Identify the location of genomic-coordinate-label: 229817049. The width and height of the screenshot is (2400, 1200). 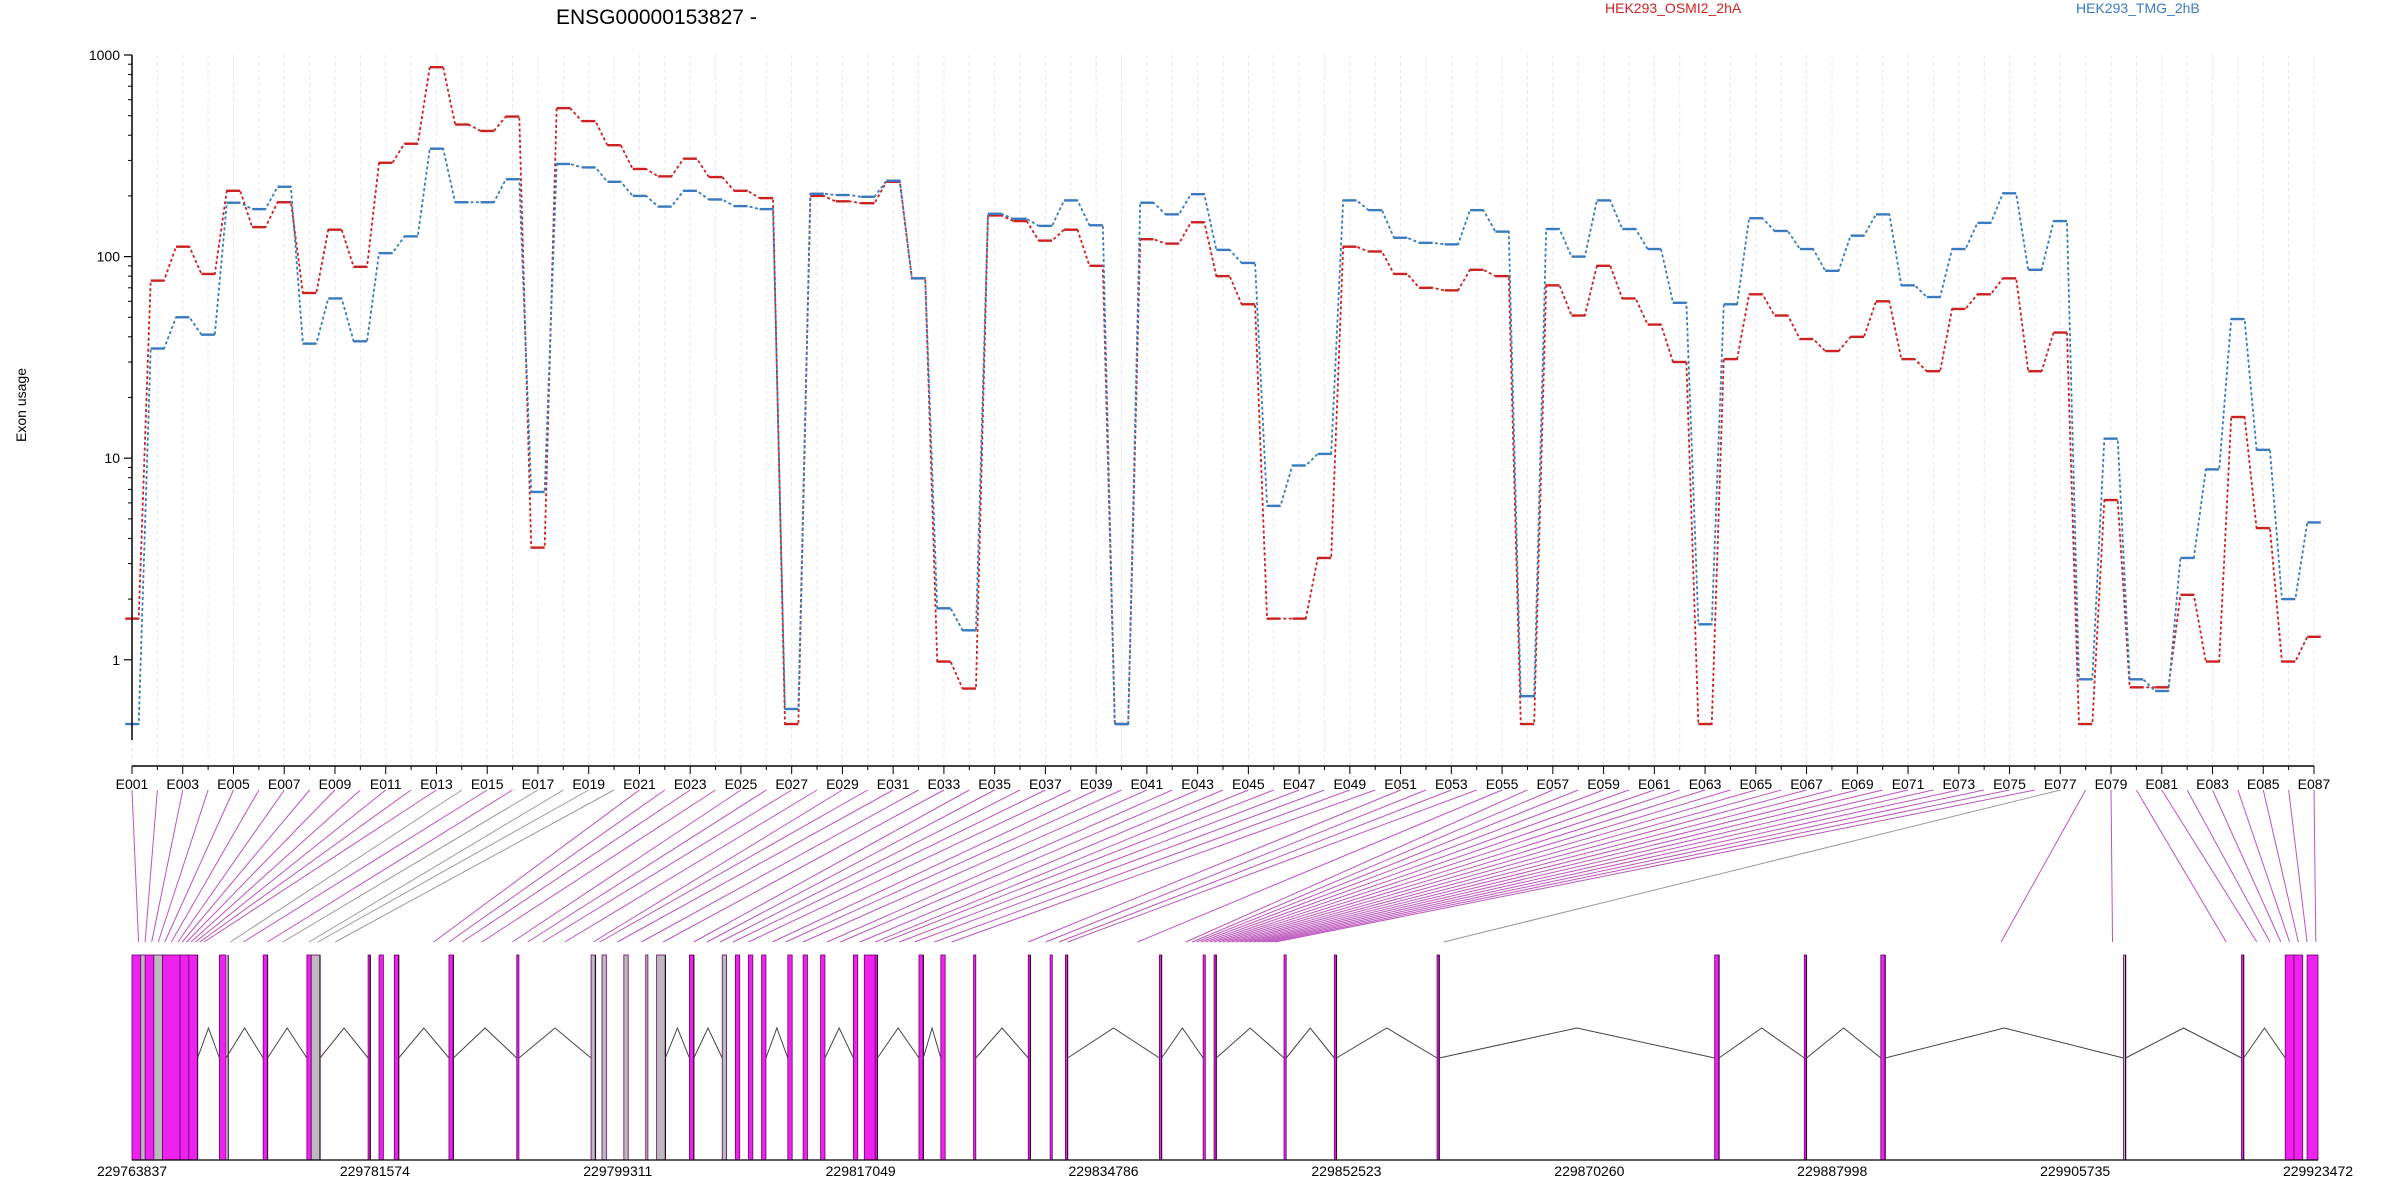
(861, 1171).